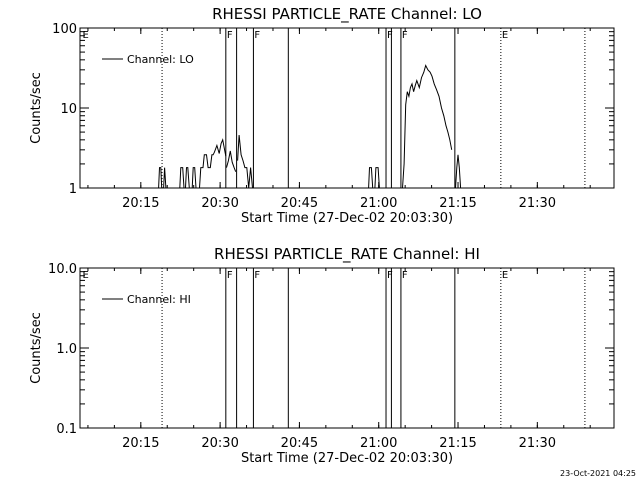  What do you see at coordinates (62, 269) in the screenshot?
I see `y-tick-label: 10.0` at bounding box center [62, 269].